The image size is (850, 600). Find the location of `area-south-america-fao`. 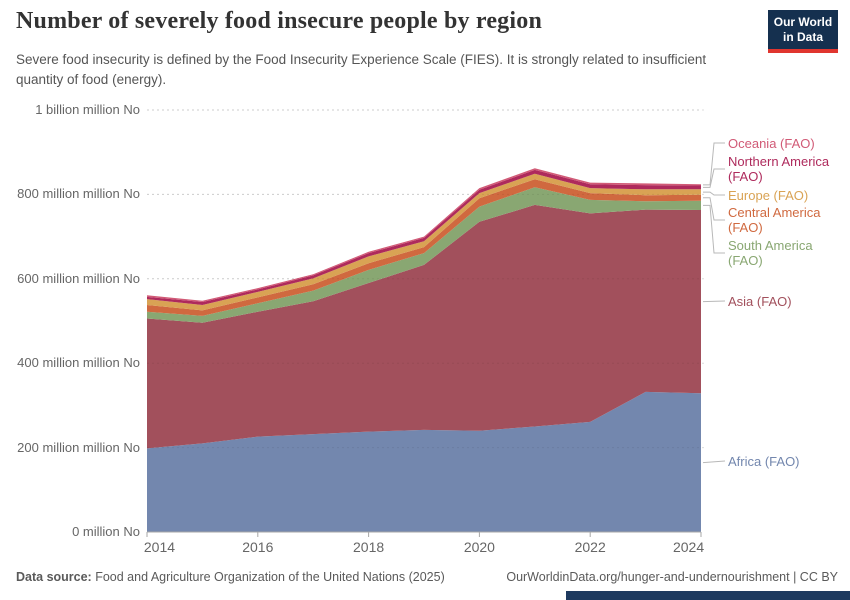

area-south-america-fao is located at coordinates (424, 255).